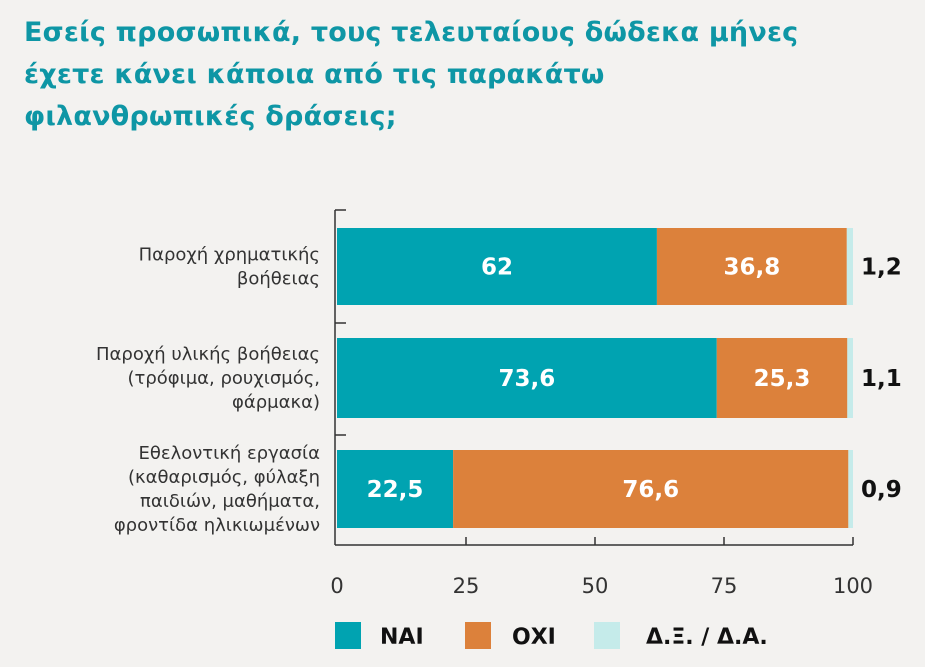  What do you see at coordinates (534, 637) in the screenshot?
I see `legend-label: ΟΧΙ` at bounding box center [534, 637].